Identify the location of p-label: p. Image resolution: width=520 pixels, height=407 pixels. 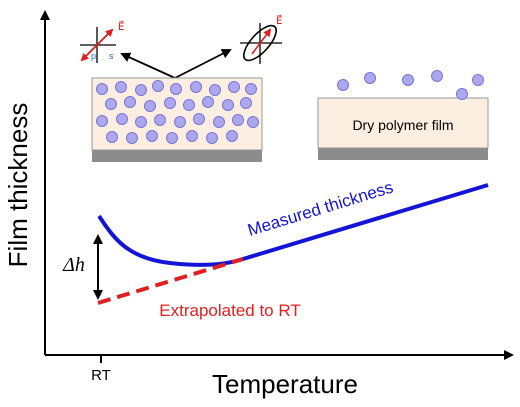
(93, 56).